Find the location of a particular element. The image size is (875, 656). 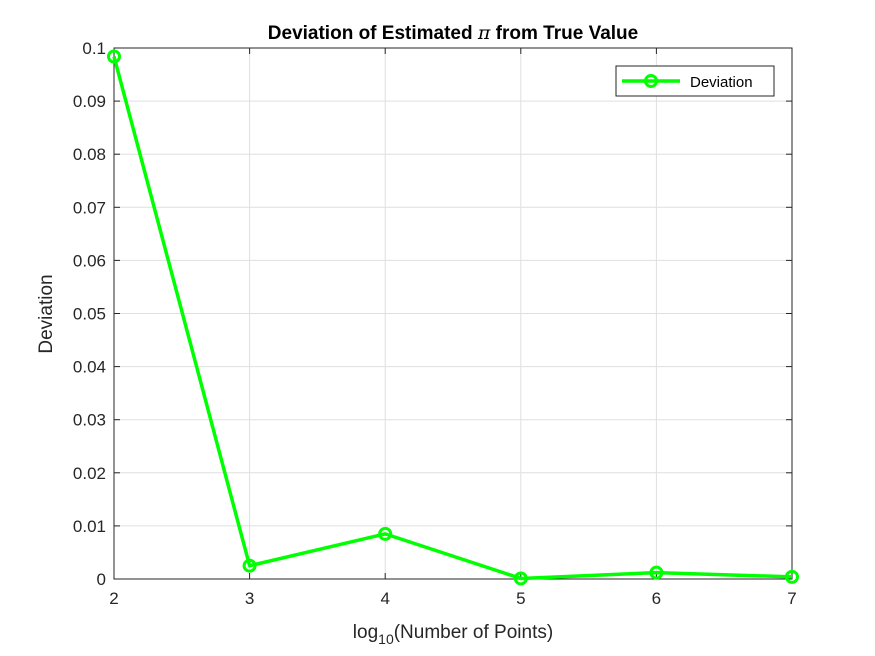

x-tick-labels: 2 3 4 5 6 7 is located at coordinates (452, 598).